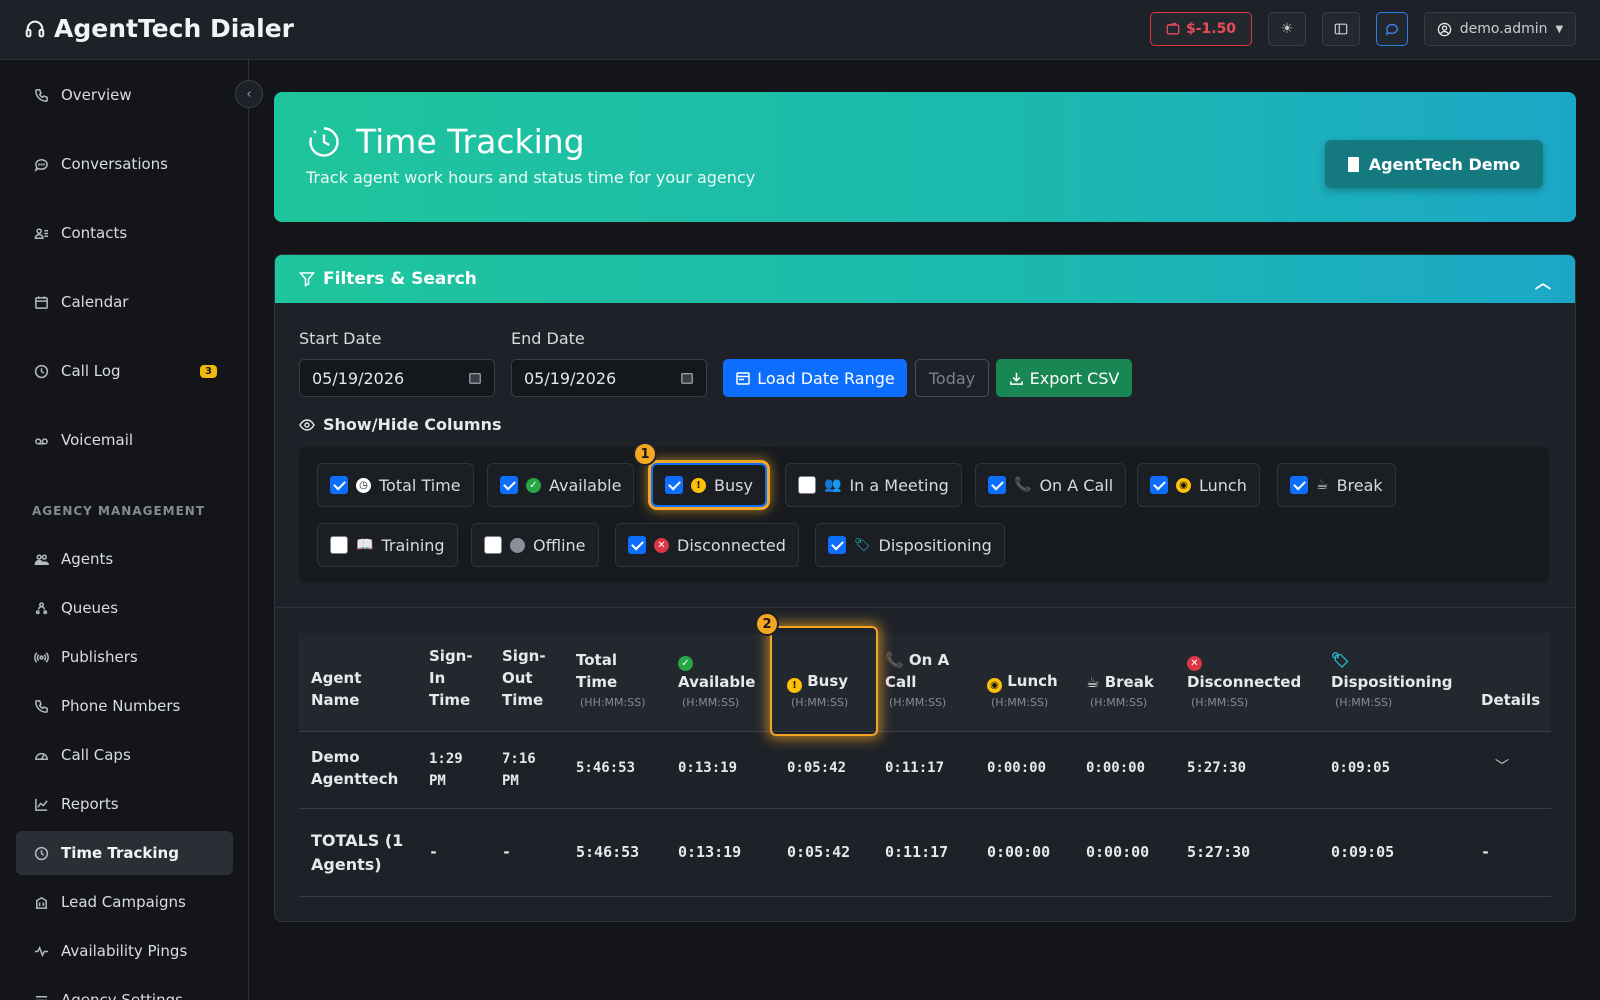 This screenshot has width=1600, height=1000. Describe the element at coordinates (1392, 680) in the screenshot. I see `col-dispositioning: 🏷 Dispositioning (H:MM:SS)` at that location.